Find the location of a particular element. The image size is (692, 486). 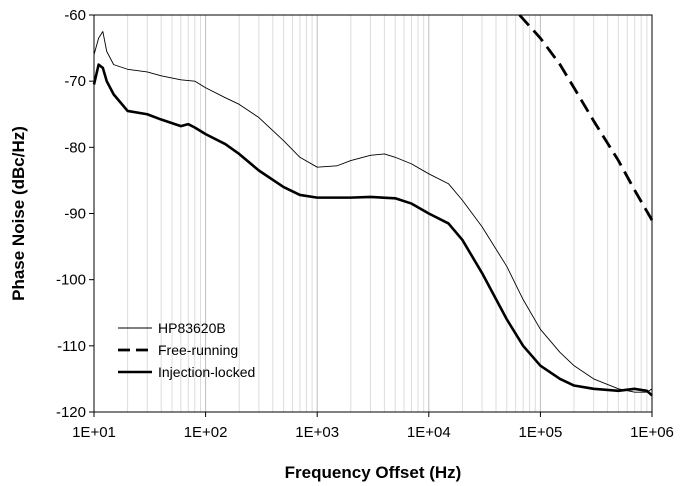

legend-label: Injection-locked is located at coordinates (206, 372).